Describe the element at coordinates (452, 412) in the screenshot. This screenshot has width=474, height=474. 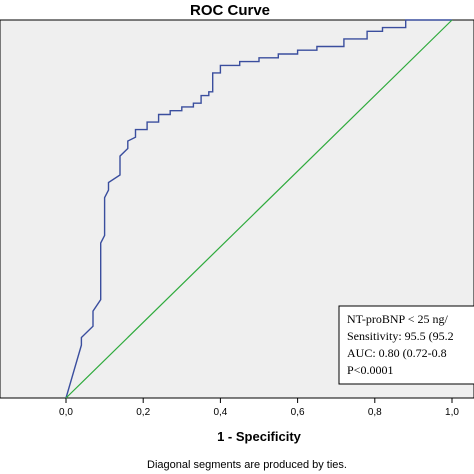
I see `x-tick-label: 1,0` at that location.